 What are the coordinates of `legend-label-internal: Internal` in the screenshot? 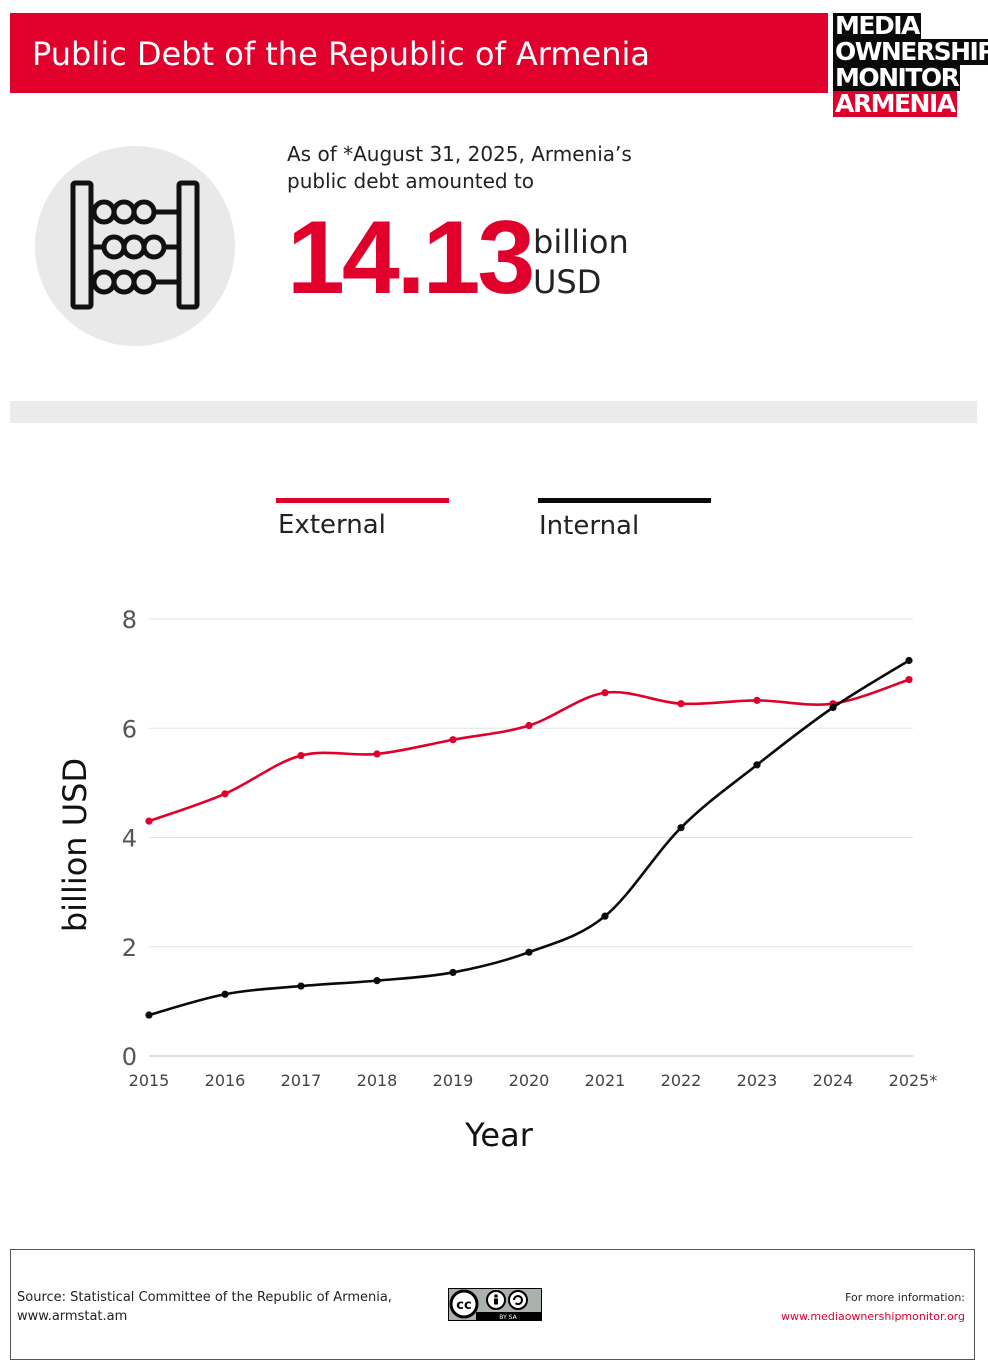 It's located at (589, 526).